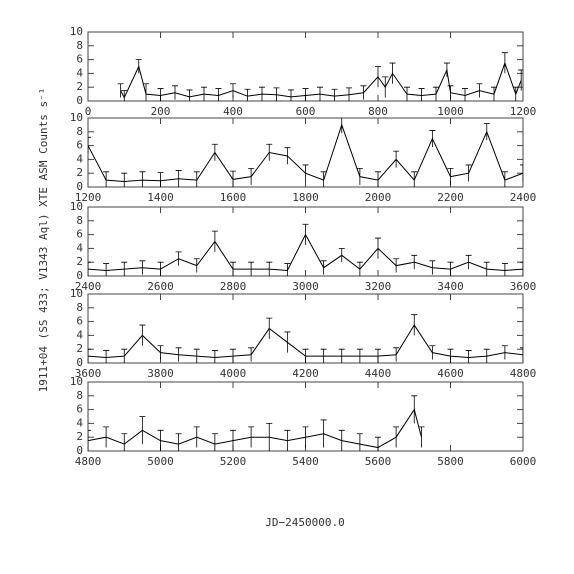  What do you see at coordinates (523, 111) in the screenshot?
I see `x-tick-label: 1200` at bounding box center [523, 111].